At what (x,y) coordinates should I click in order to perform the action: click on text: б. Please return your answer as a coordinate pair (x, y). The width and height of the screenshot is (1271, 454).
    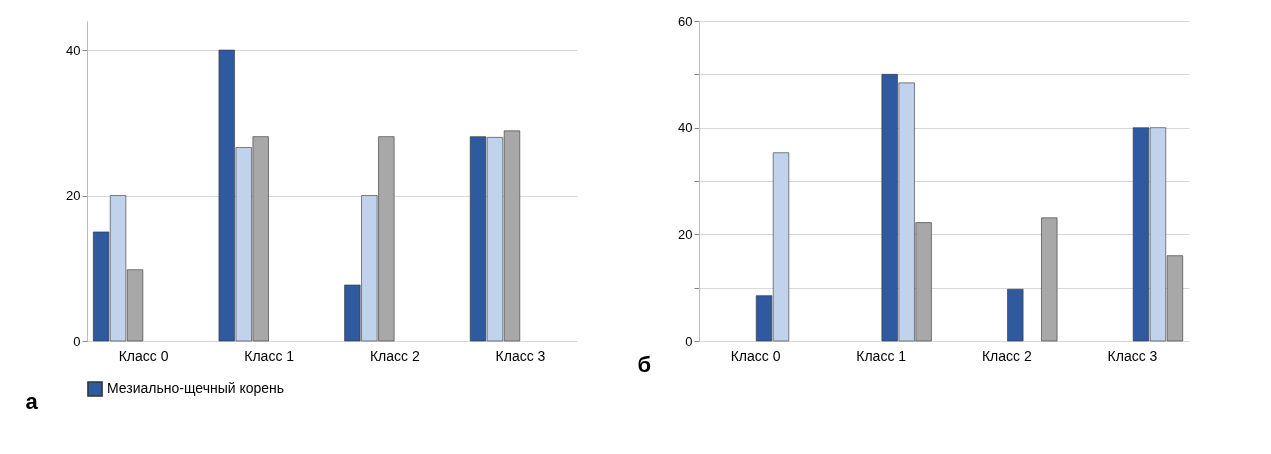
    Looking at the image, I should click on (644, 364).